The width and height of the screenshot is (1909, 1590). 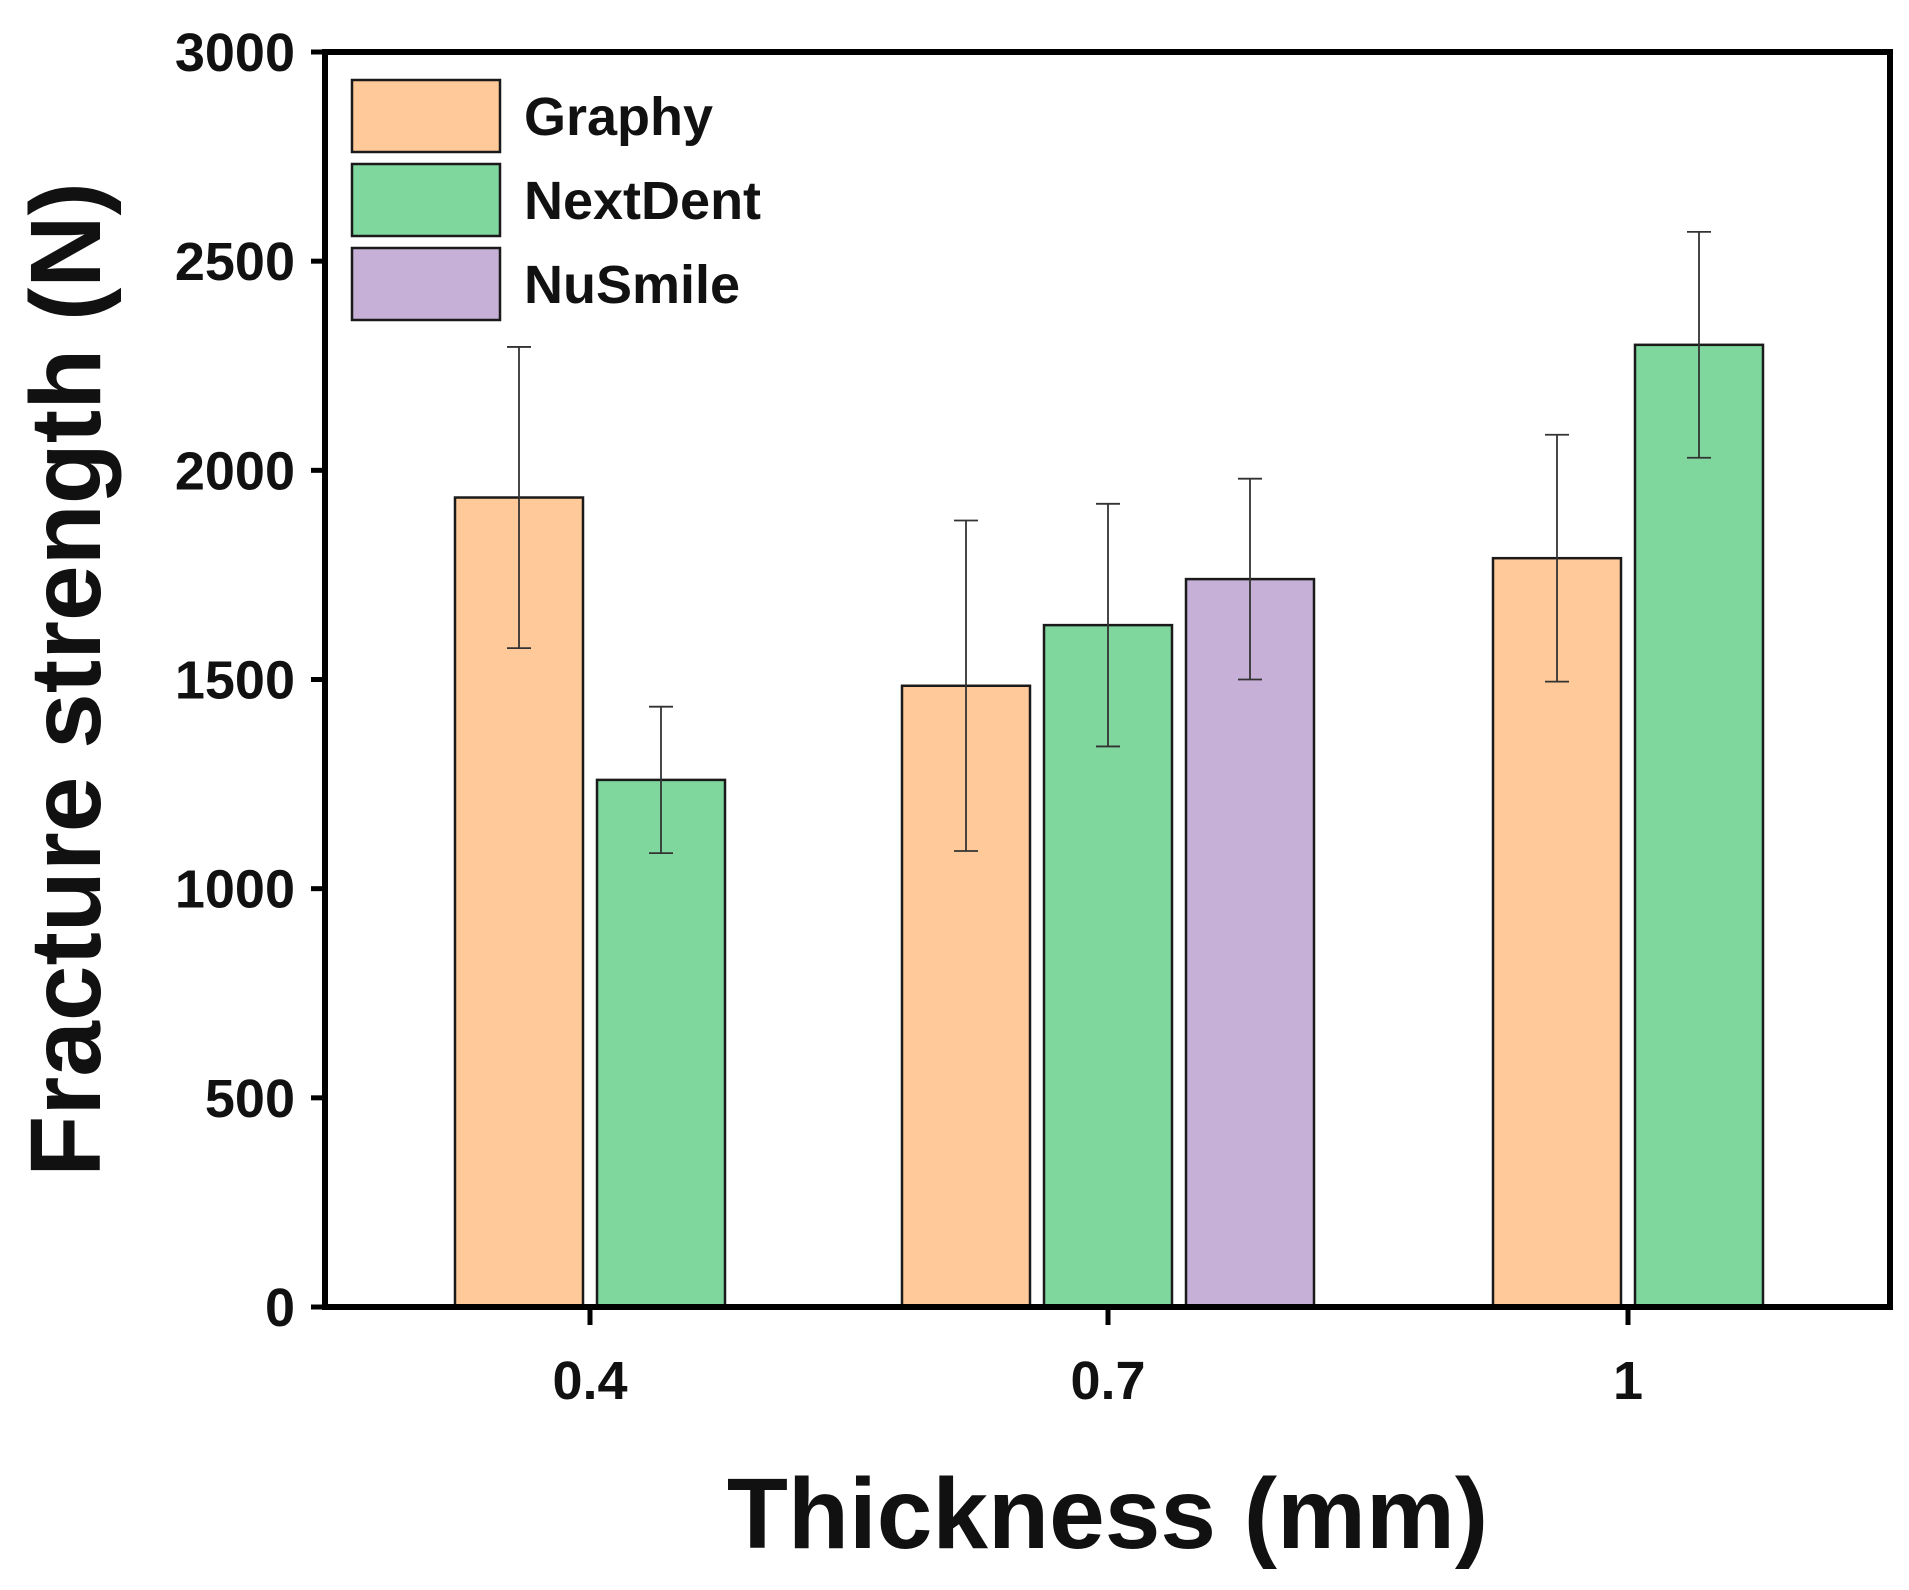 What do you see at coordinates (280, 1308) in the screenshot?
I see `y-tick-label: 0` at bounding box center [280, 1308].